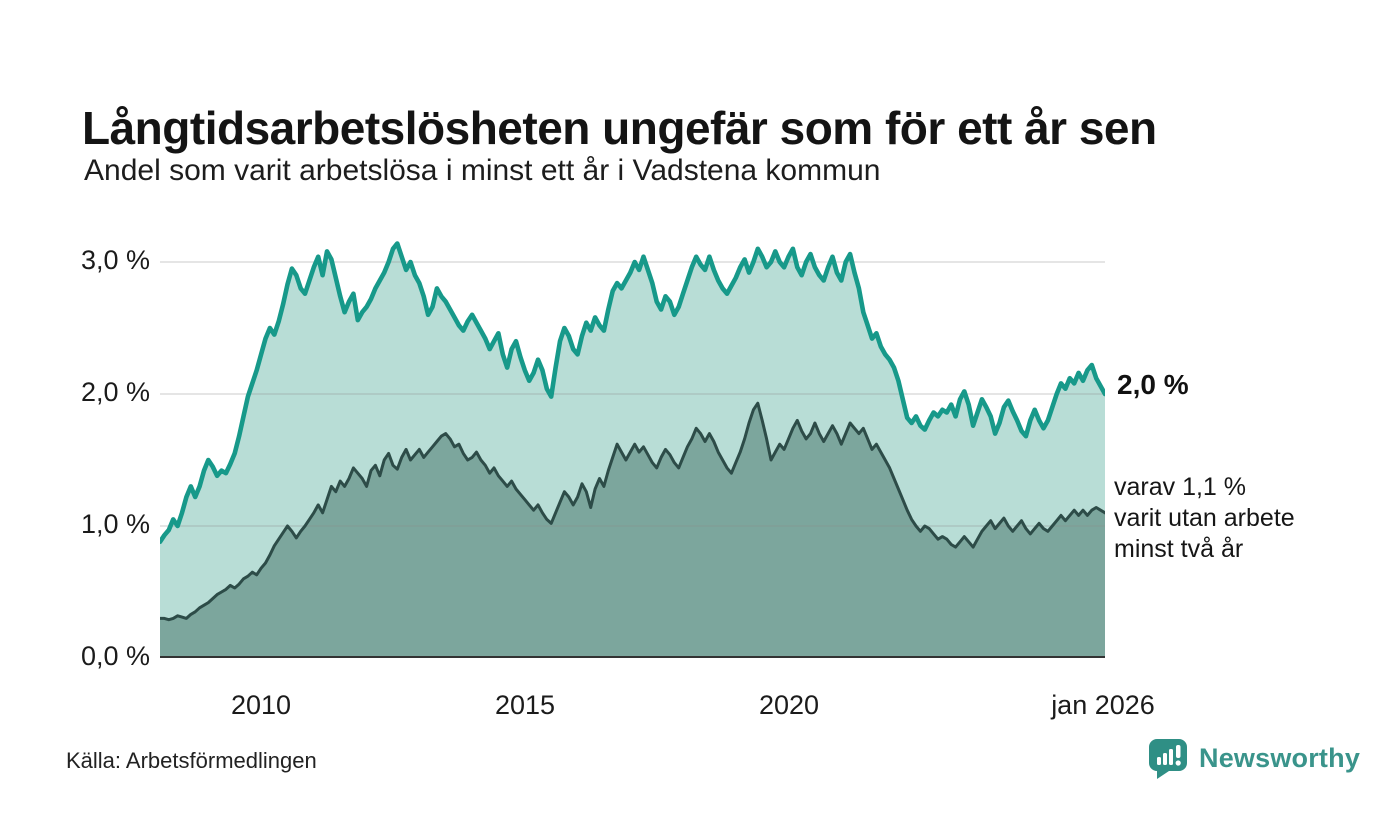 The width and height of the screenshot is (1400, 840). I want to click on newsworthy-logo: Newsworthy, so click(1253, 758).